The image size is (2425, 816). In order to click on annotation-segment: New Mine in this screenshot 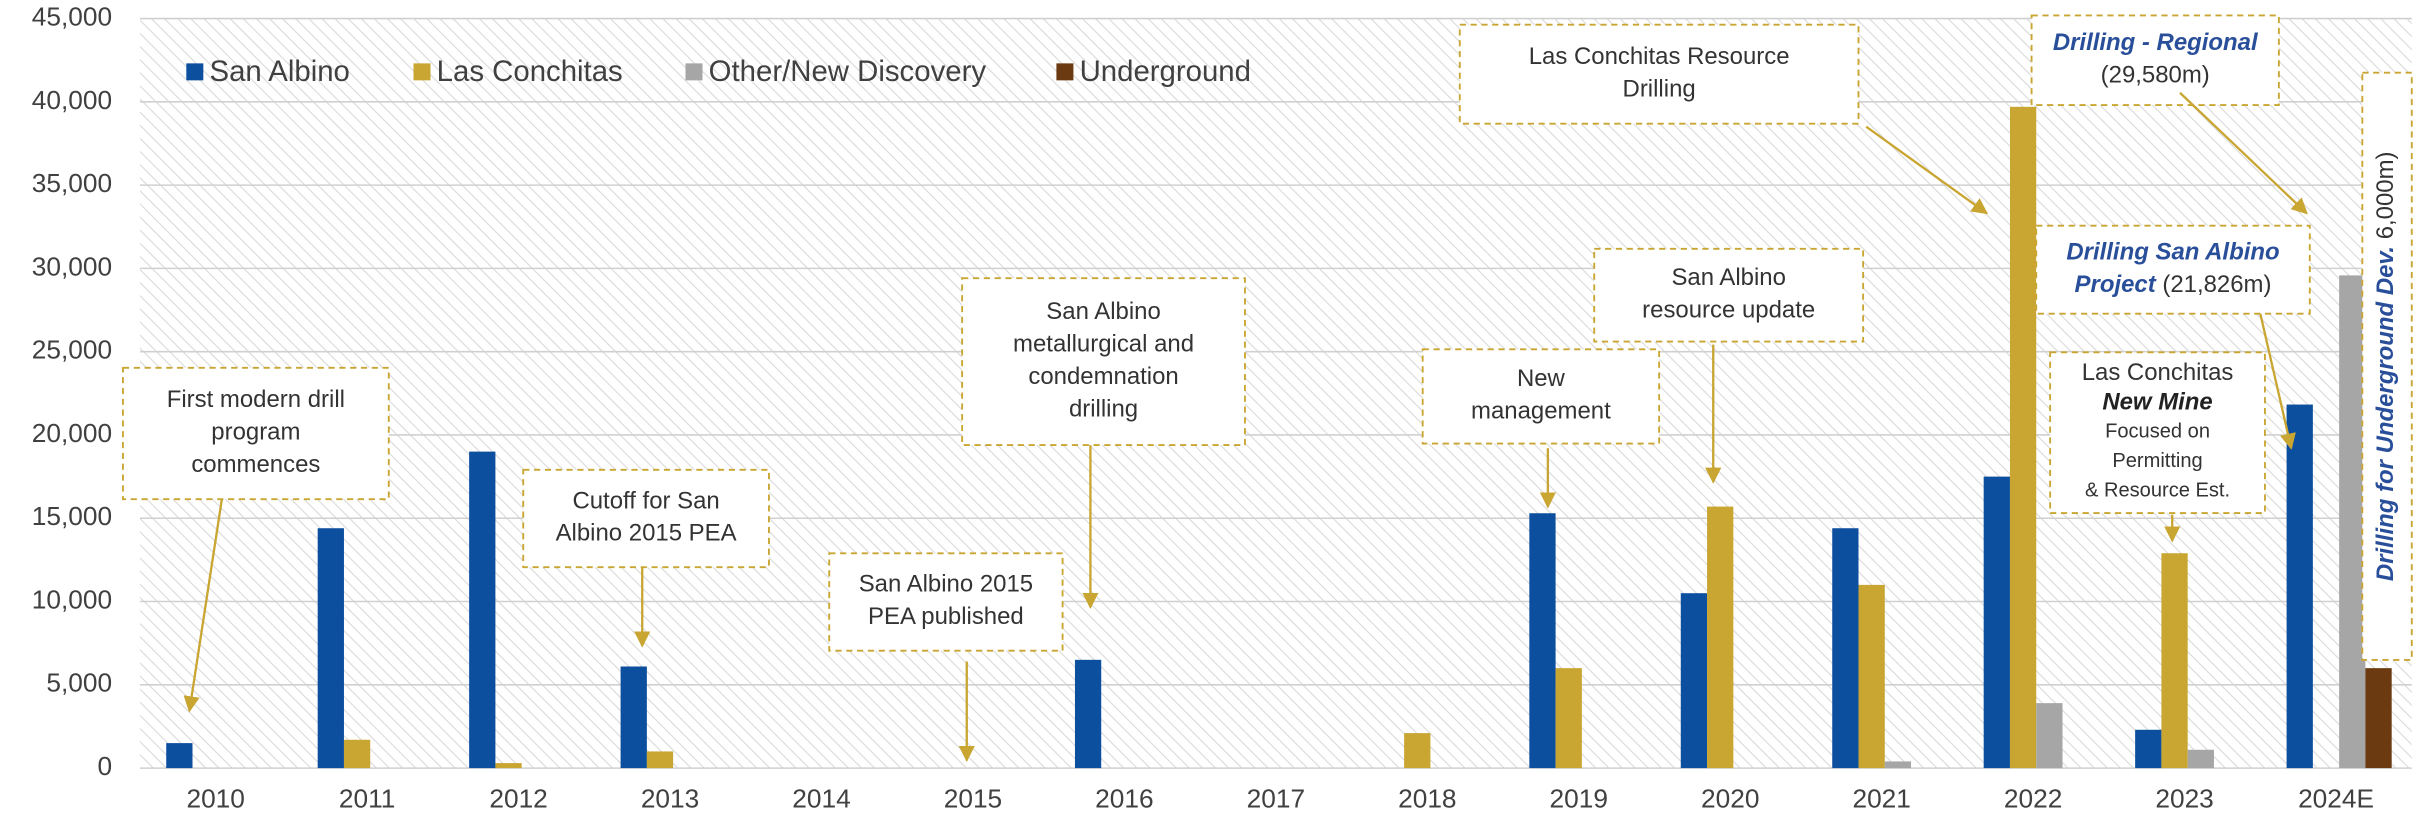, I will do `click(2157, 402)`.